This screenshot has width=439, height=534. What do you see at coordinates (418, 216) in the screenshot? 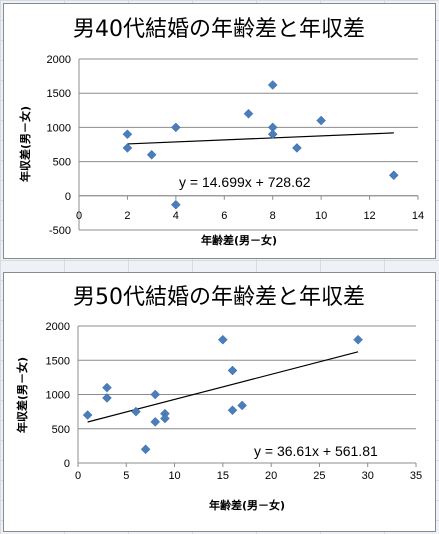
I see `x-tick-label: 14` at bounding box center [418, 216].